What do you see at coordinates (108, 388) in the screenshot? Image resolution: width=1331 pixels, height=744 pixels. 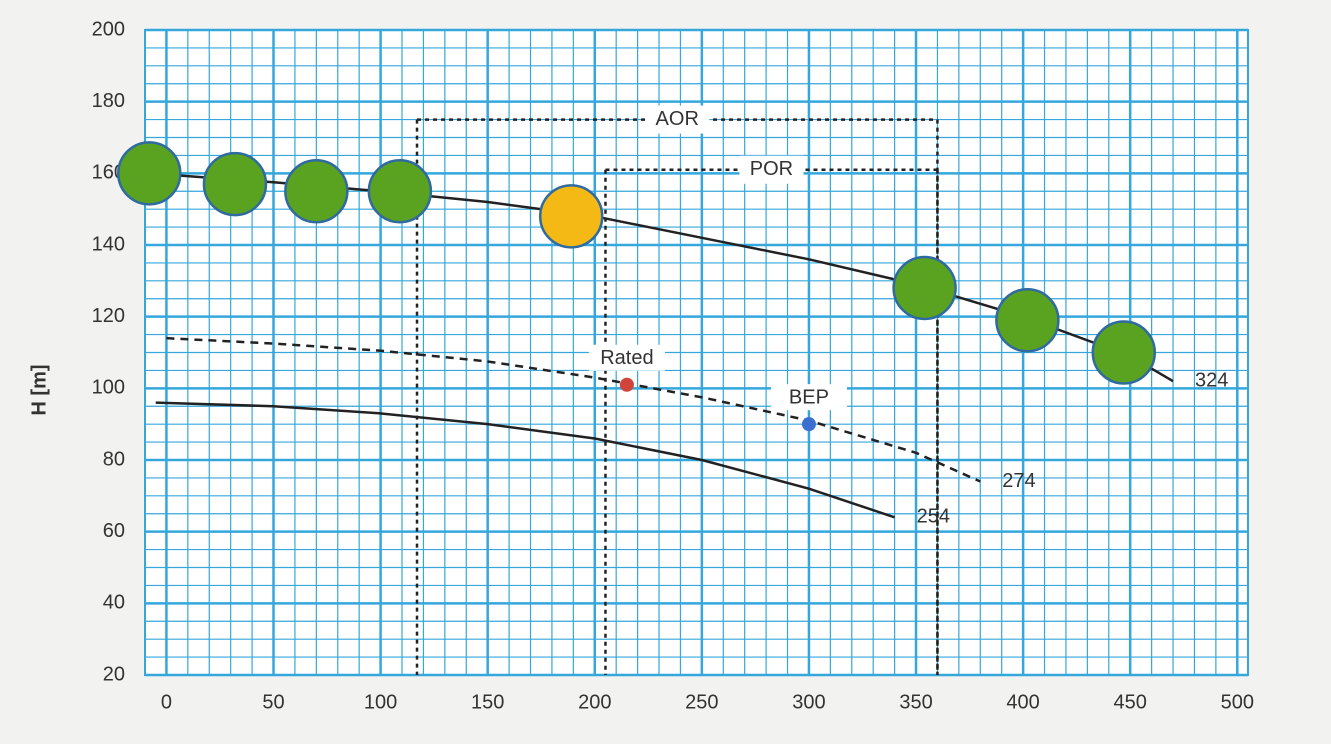 I see `y-tick-label: 100` at bounding box center [108, 388].